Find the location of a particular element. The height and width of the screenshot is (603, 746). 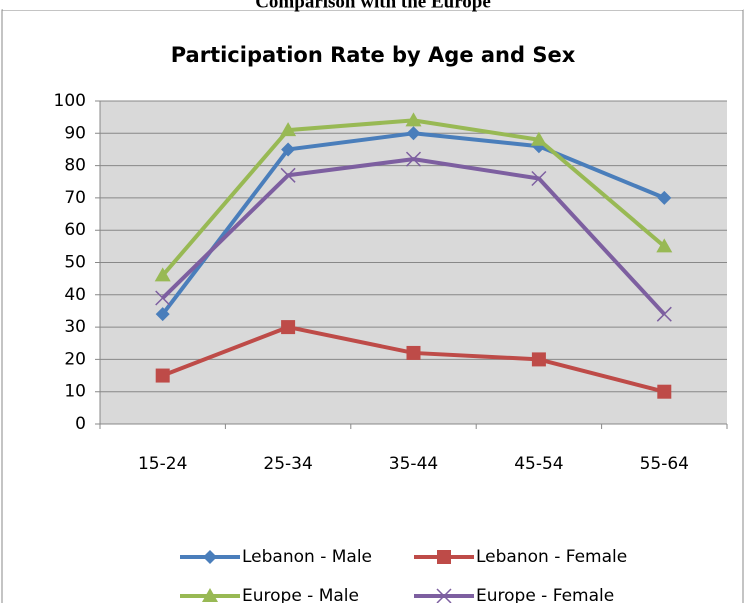

x-tick-label: 25-34 is located at coordinates (287, 464).